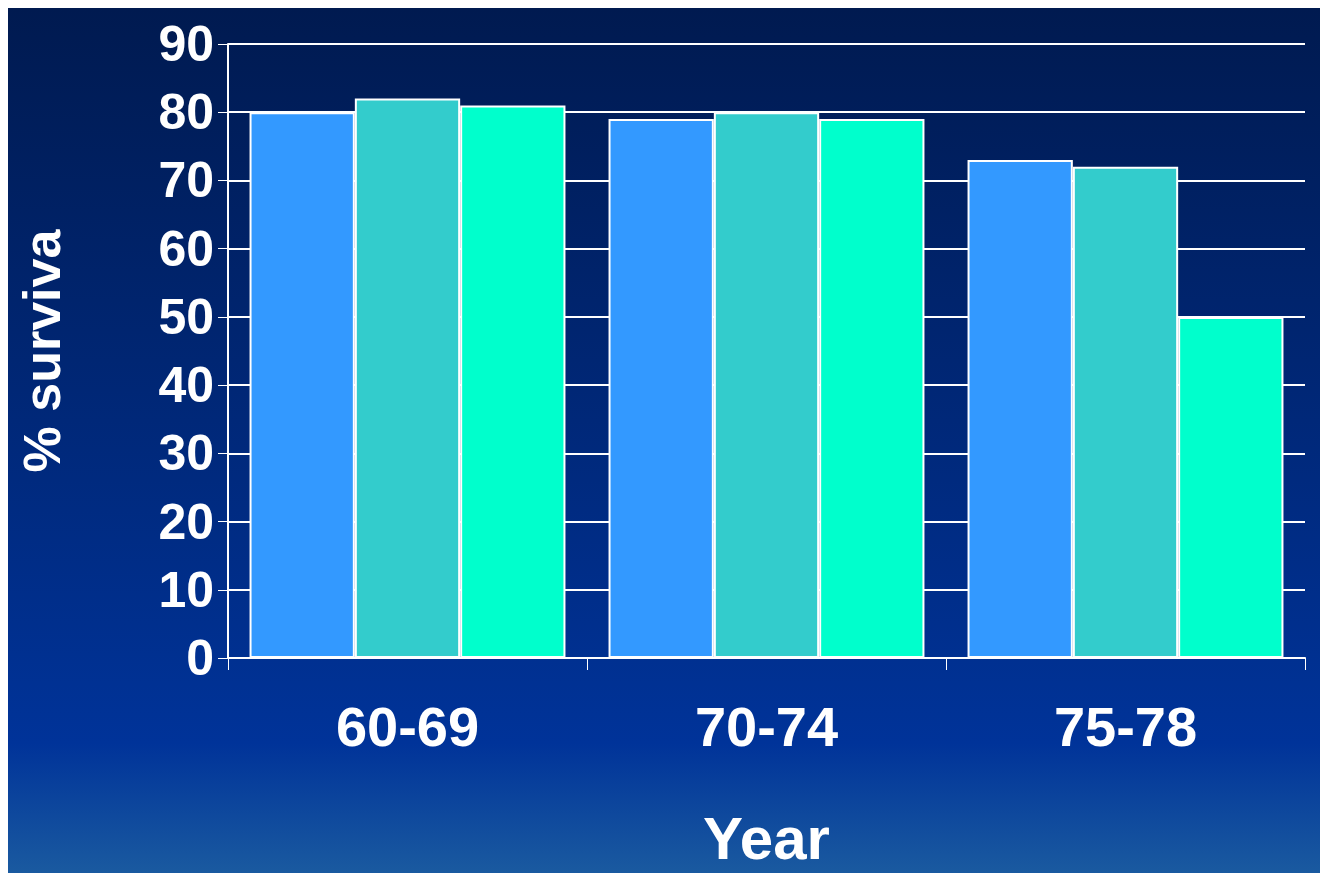 This screenshot has height=881, width=1328. I want to click on y-tick-label: 60, so click(186, 248).